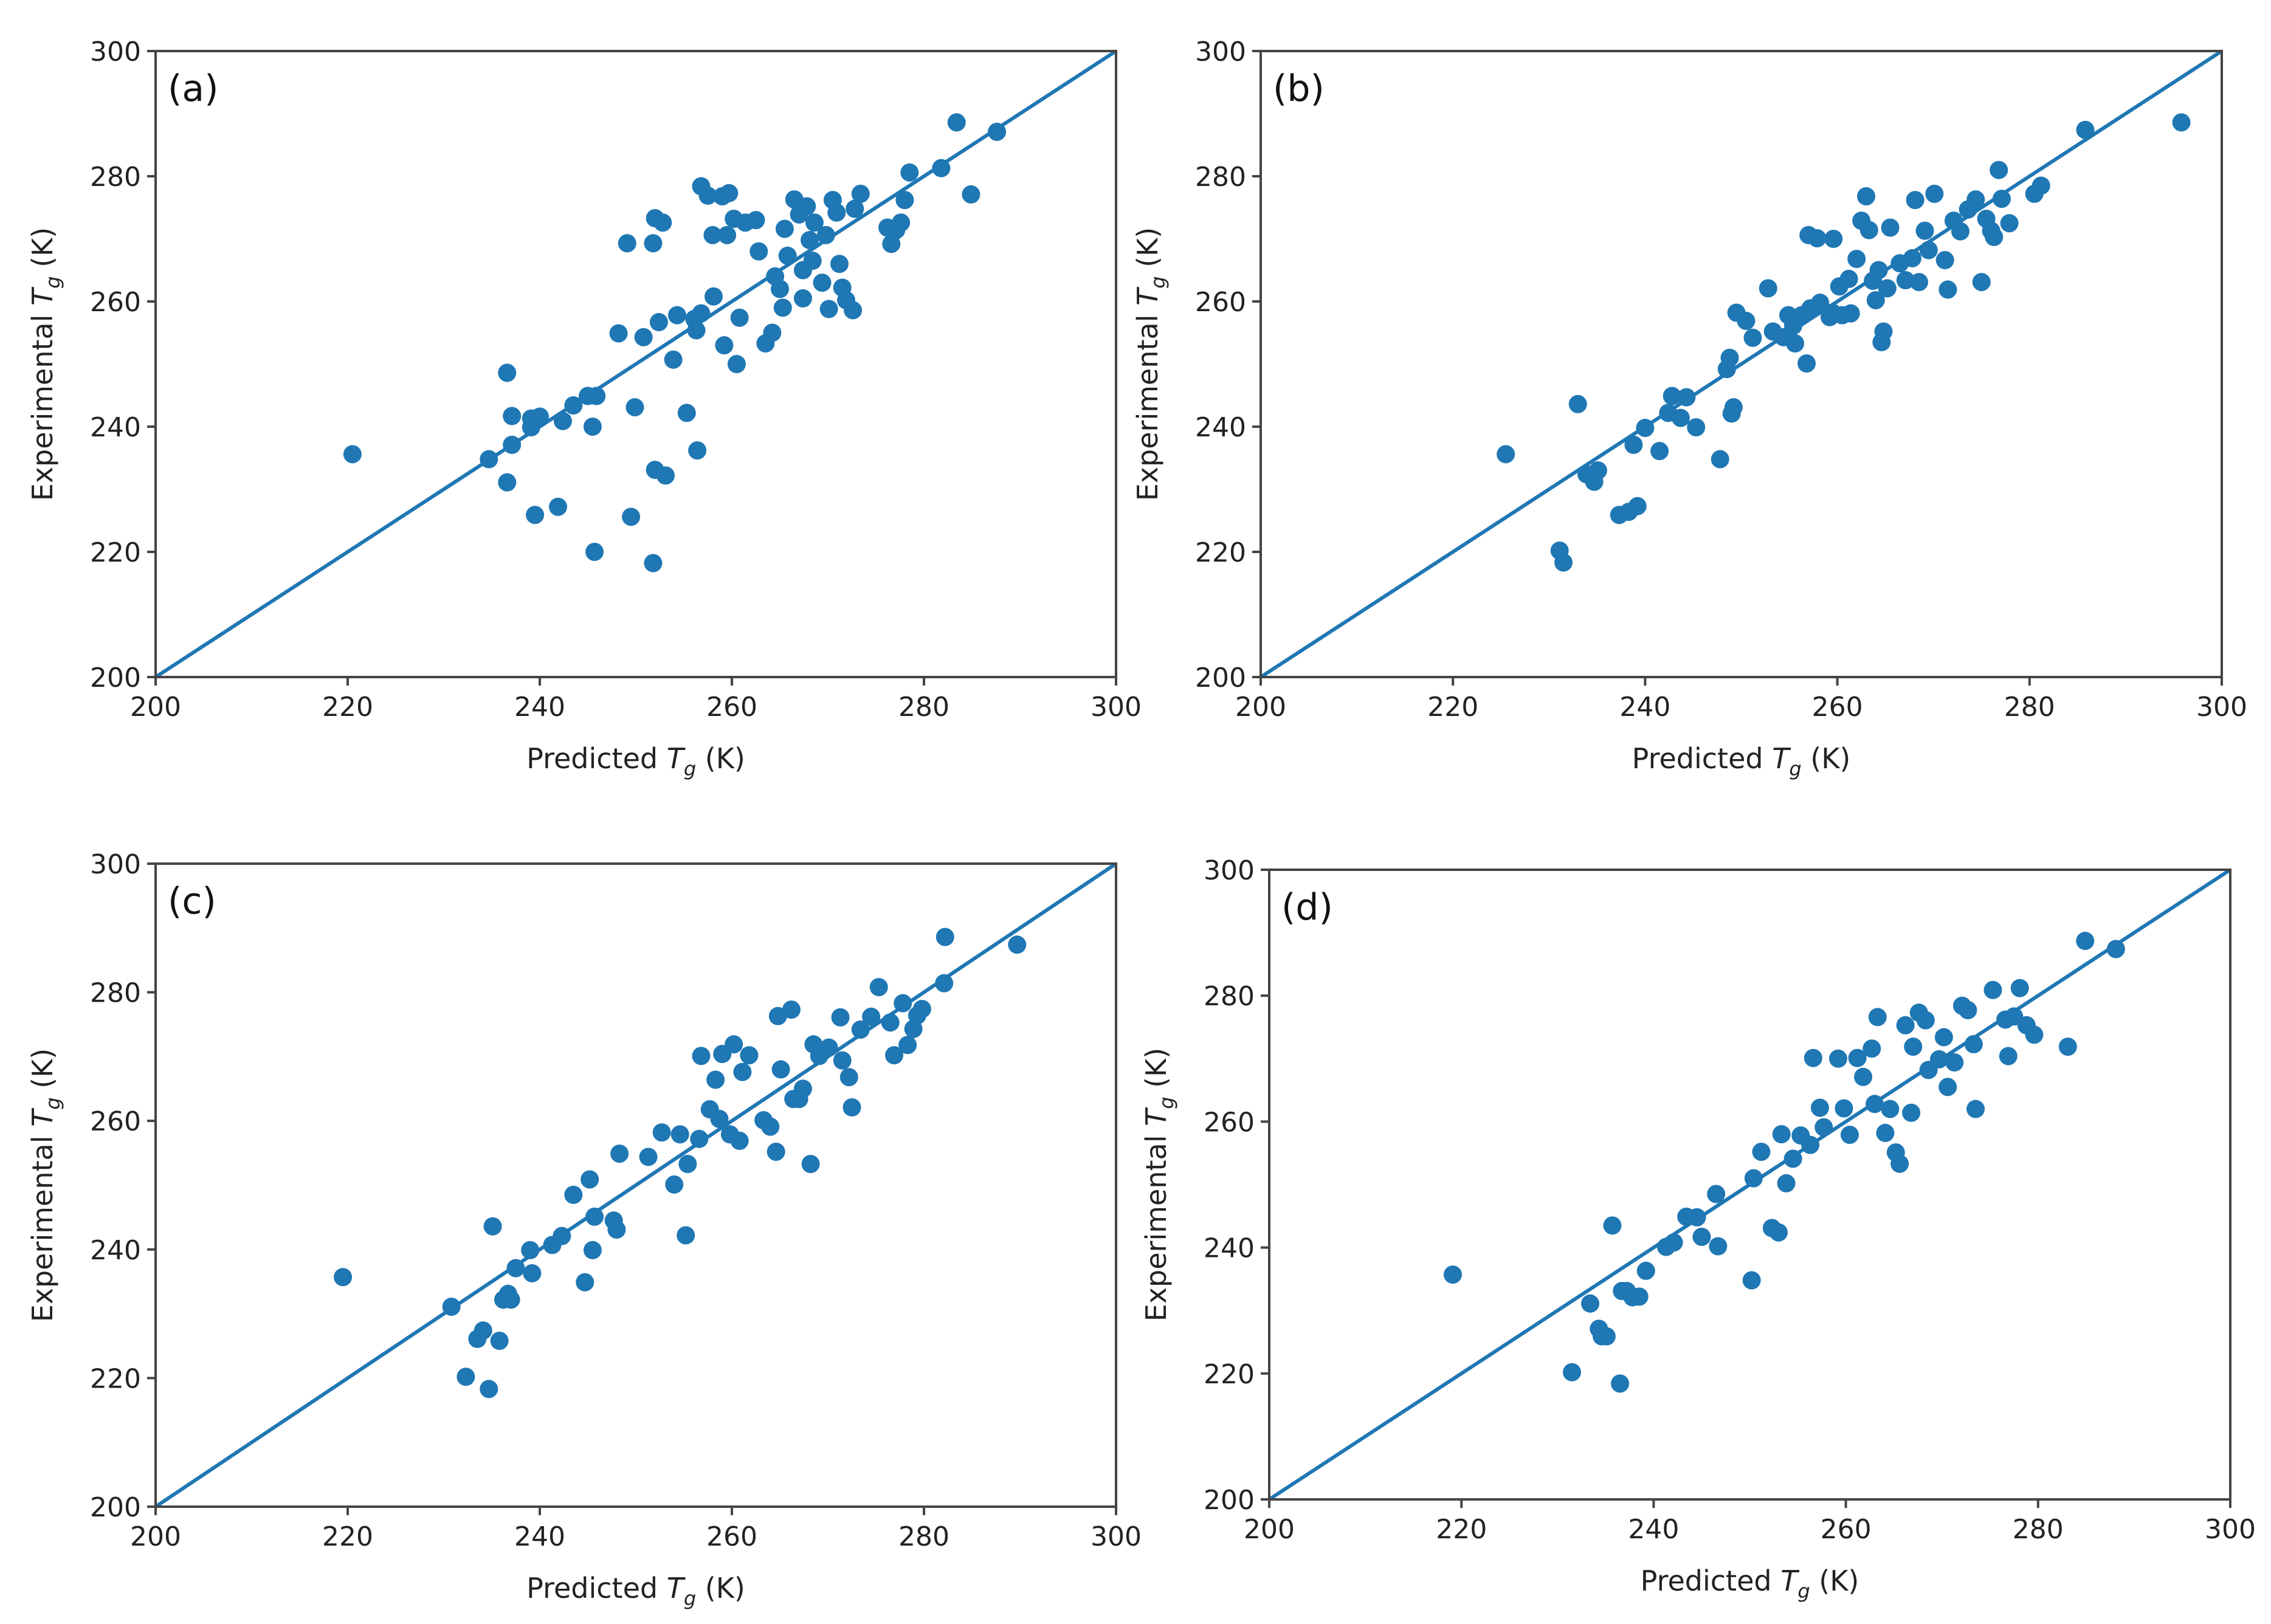 The height and width of the screenshot is (1624, 2271). Describe the element at coordinates (1229, 1500) in the screenshot. I see `y-tick-label: 200` at that location.